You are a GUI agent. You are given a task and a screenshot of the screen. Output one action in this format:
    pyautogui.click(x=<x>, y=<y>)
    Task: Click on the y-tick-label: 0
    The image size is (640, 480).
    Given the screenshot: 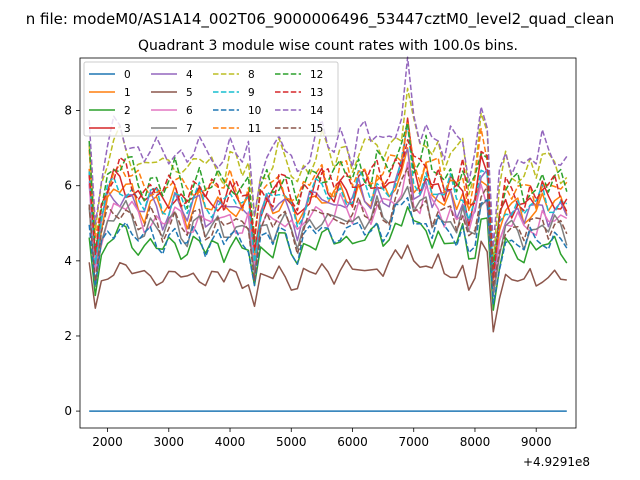 What is the action you would take?
    pyautogui.click(x=68, y=411)
    